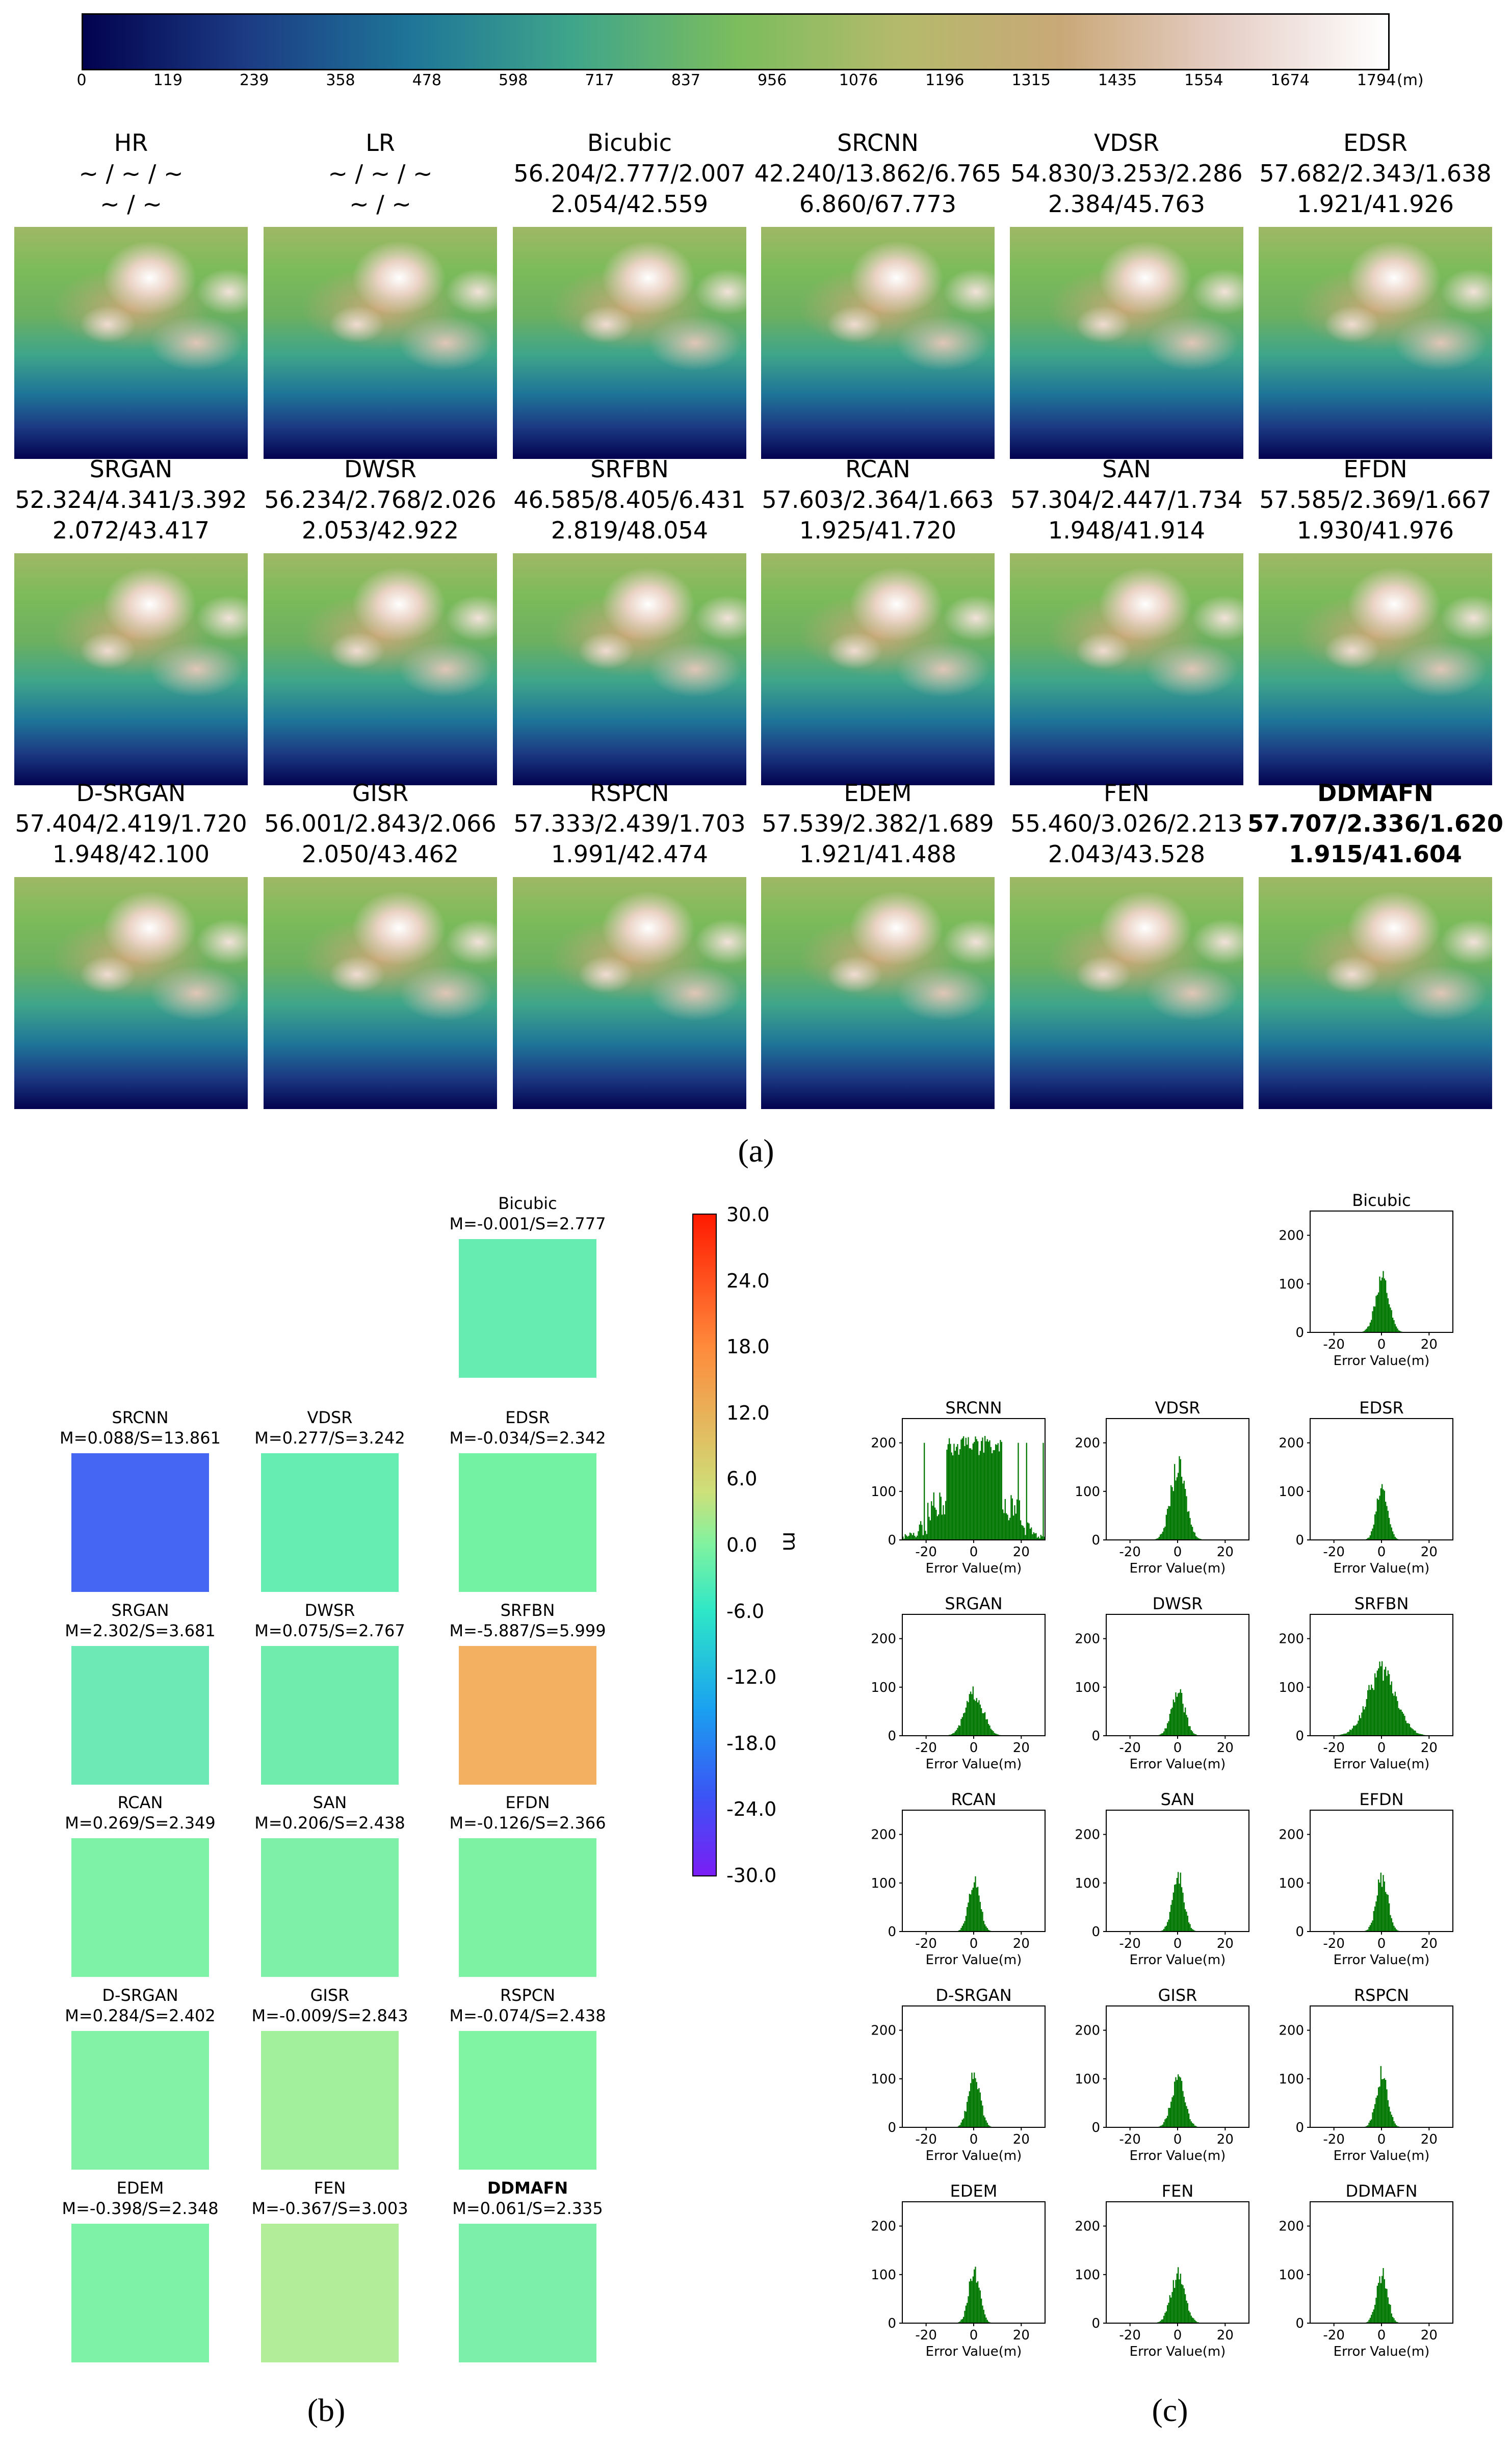 The height and width of the screenshot is (2445, 1512). I want to click on elevation-tick-label: 1315, so click(1031, 80).